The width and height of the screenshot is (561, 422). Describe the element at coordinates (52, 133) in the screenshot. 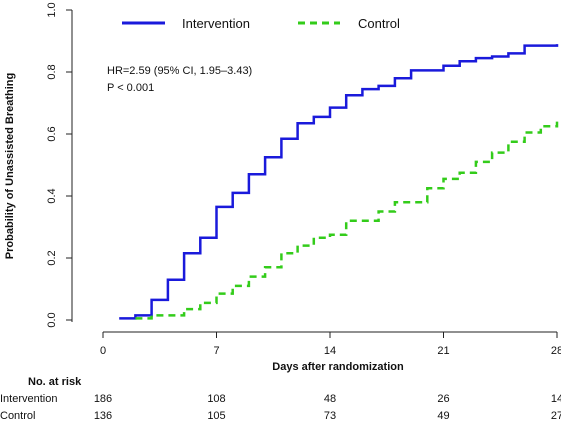

I see `y-tick-label: 0.6` at that location.